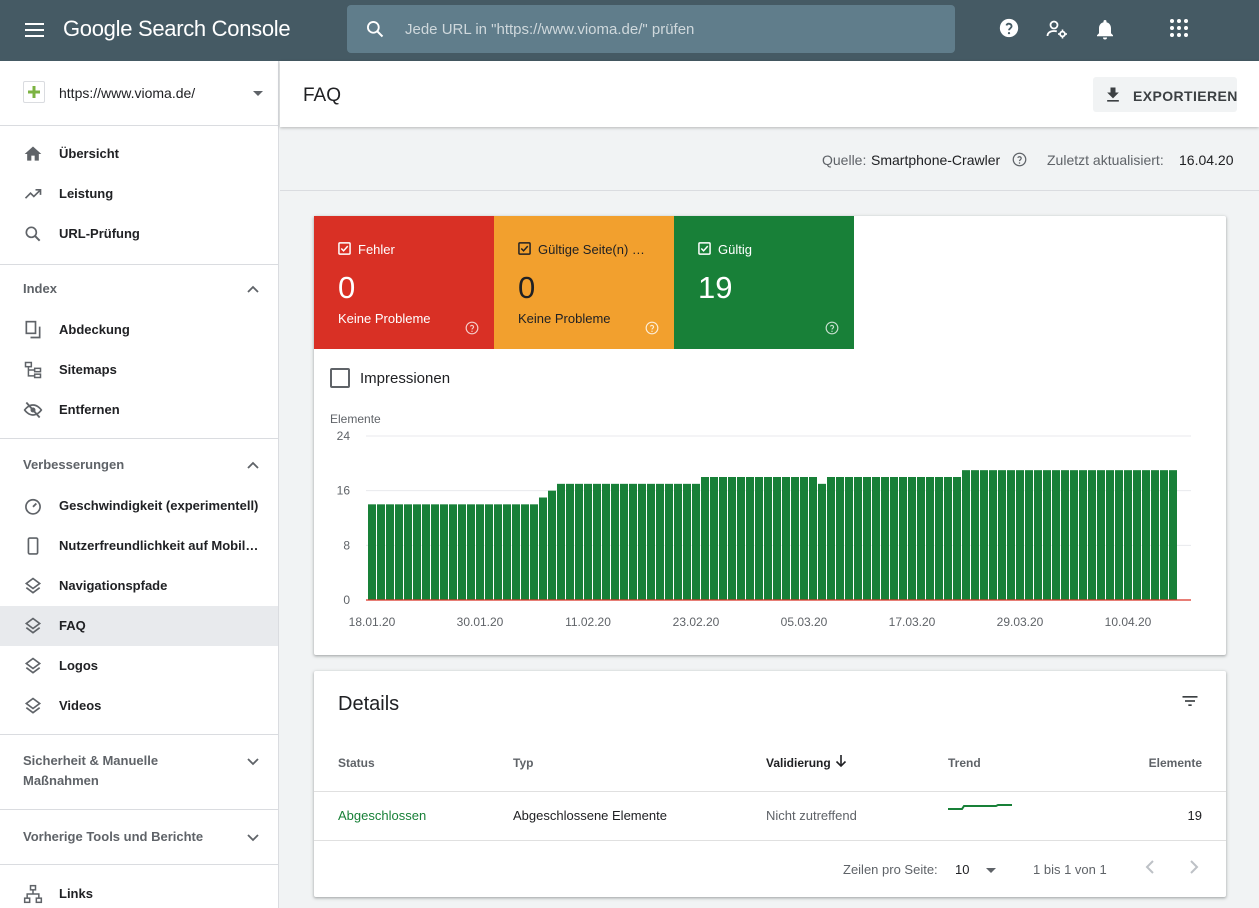 Image resolution: width=1259 pixels, height=908 pixels. I want to click on x-tick-label: 23.02.20, so click(696, 622).